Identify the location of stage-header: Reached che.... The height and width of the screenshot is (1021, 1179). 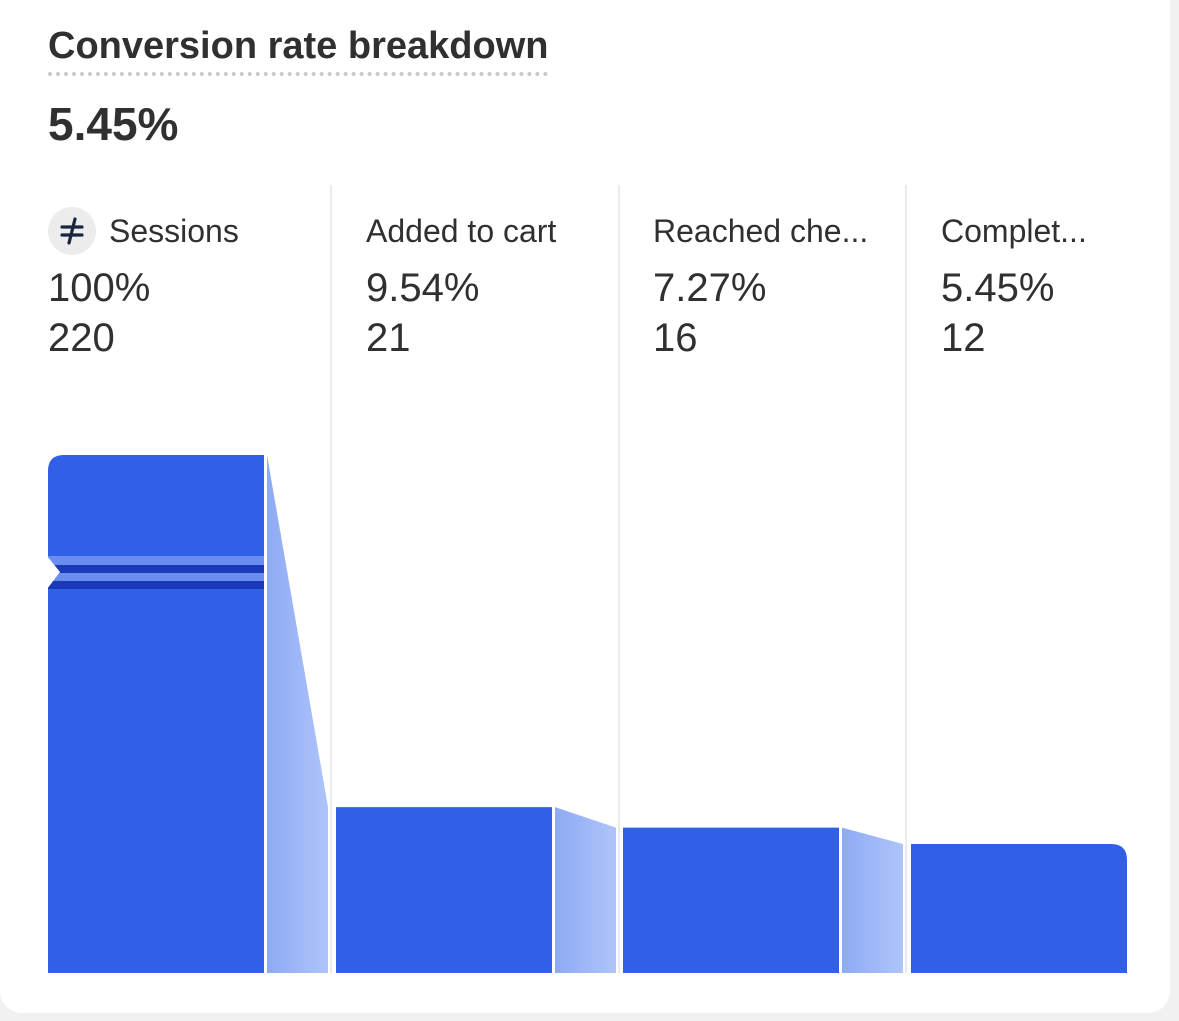
(778, 231).